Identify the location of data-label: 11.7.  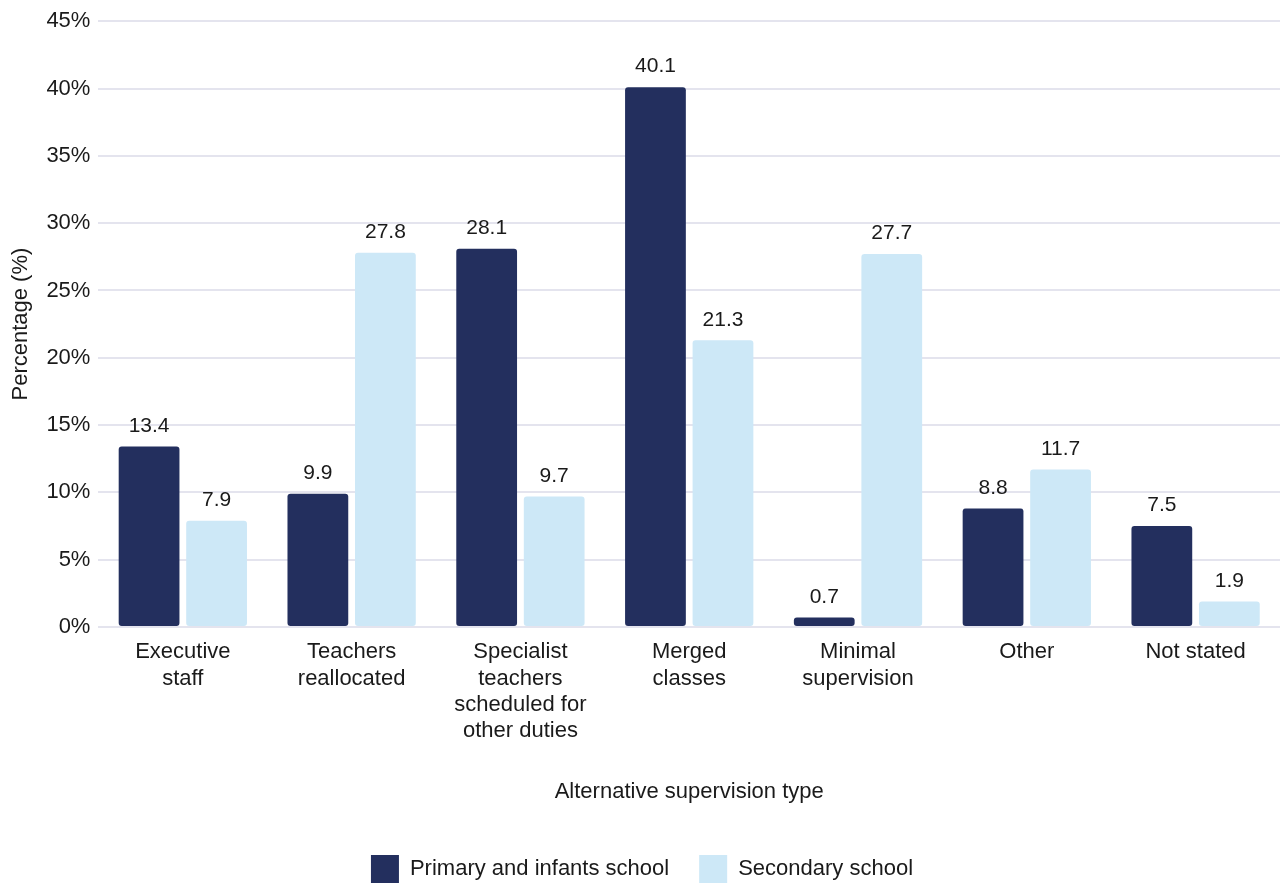
(1060, 447).